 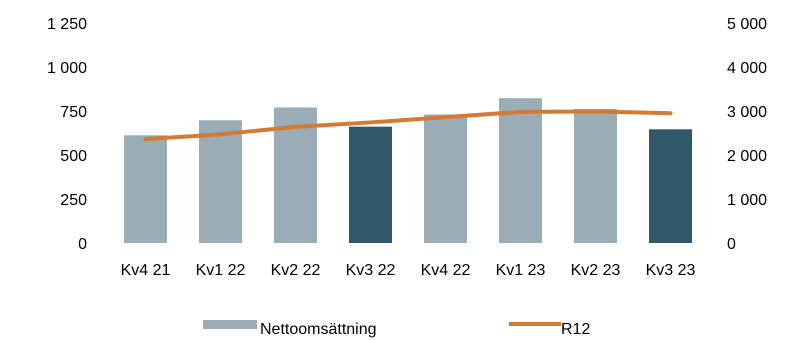 I want to click on x-tick-label: Kv3 23, so click(x=671, y=270).